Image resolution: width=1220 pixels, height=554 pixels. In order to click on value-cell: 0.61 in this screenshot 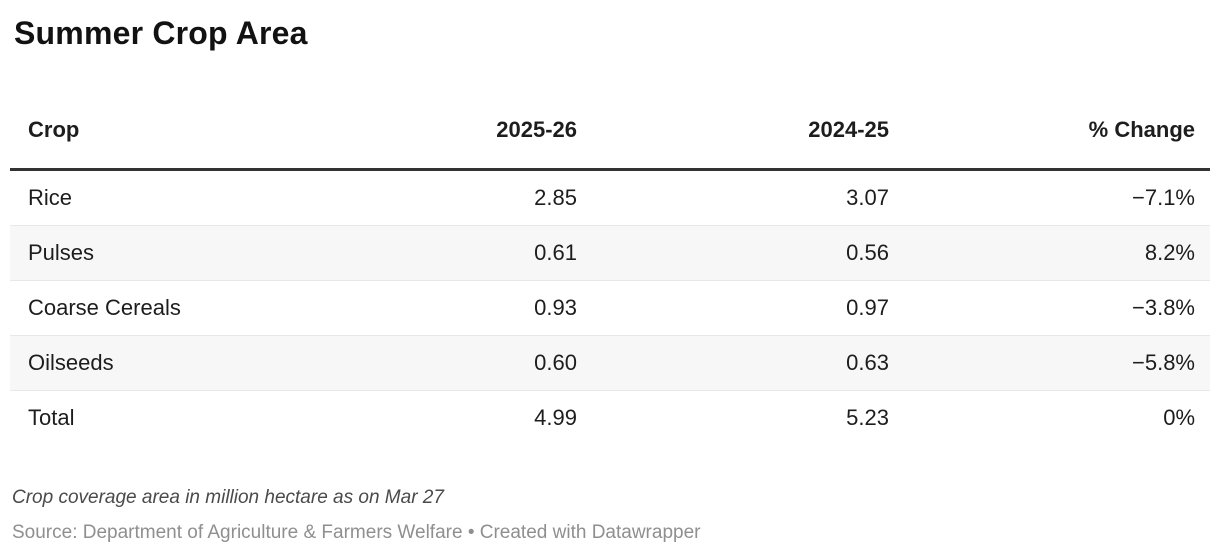, I will do `click(439, 253)`.